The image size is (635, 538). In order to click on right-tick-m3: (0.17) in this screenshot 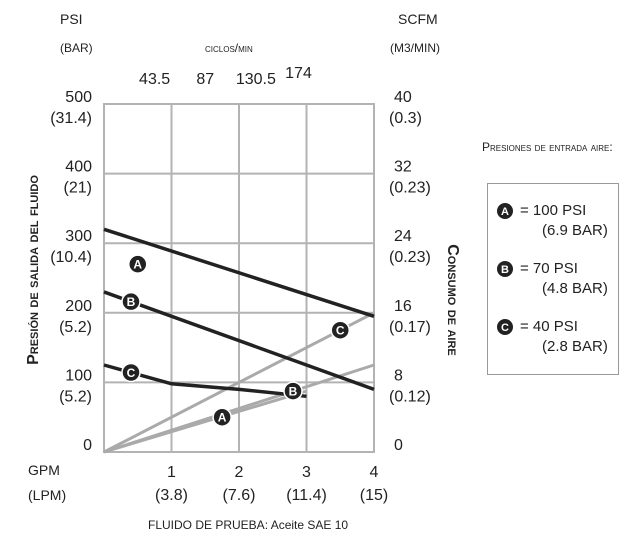, I will do `click(410, 327)`.